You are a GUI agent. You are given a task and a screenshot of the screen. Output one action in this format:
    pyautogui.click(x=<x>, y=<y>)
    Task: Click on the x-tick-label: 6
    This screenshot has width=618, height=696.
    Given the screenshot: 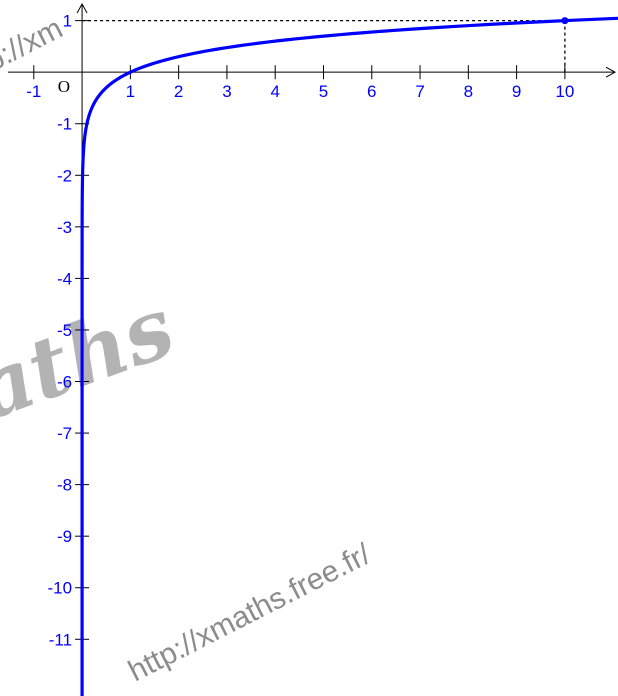 What is the action you would take?
    pyautogui.click(x=371, y=91)
    